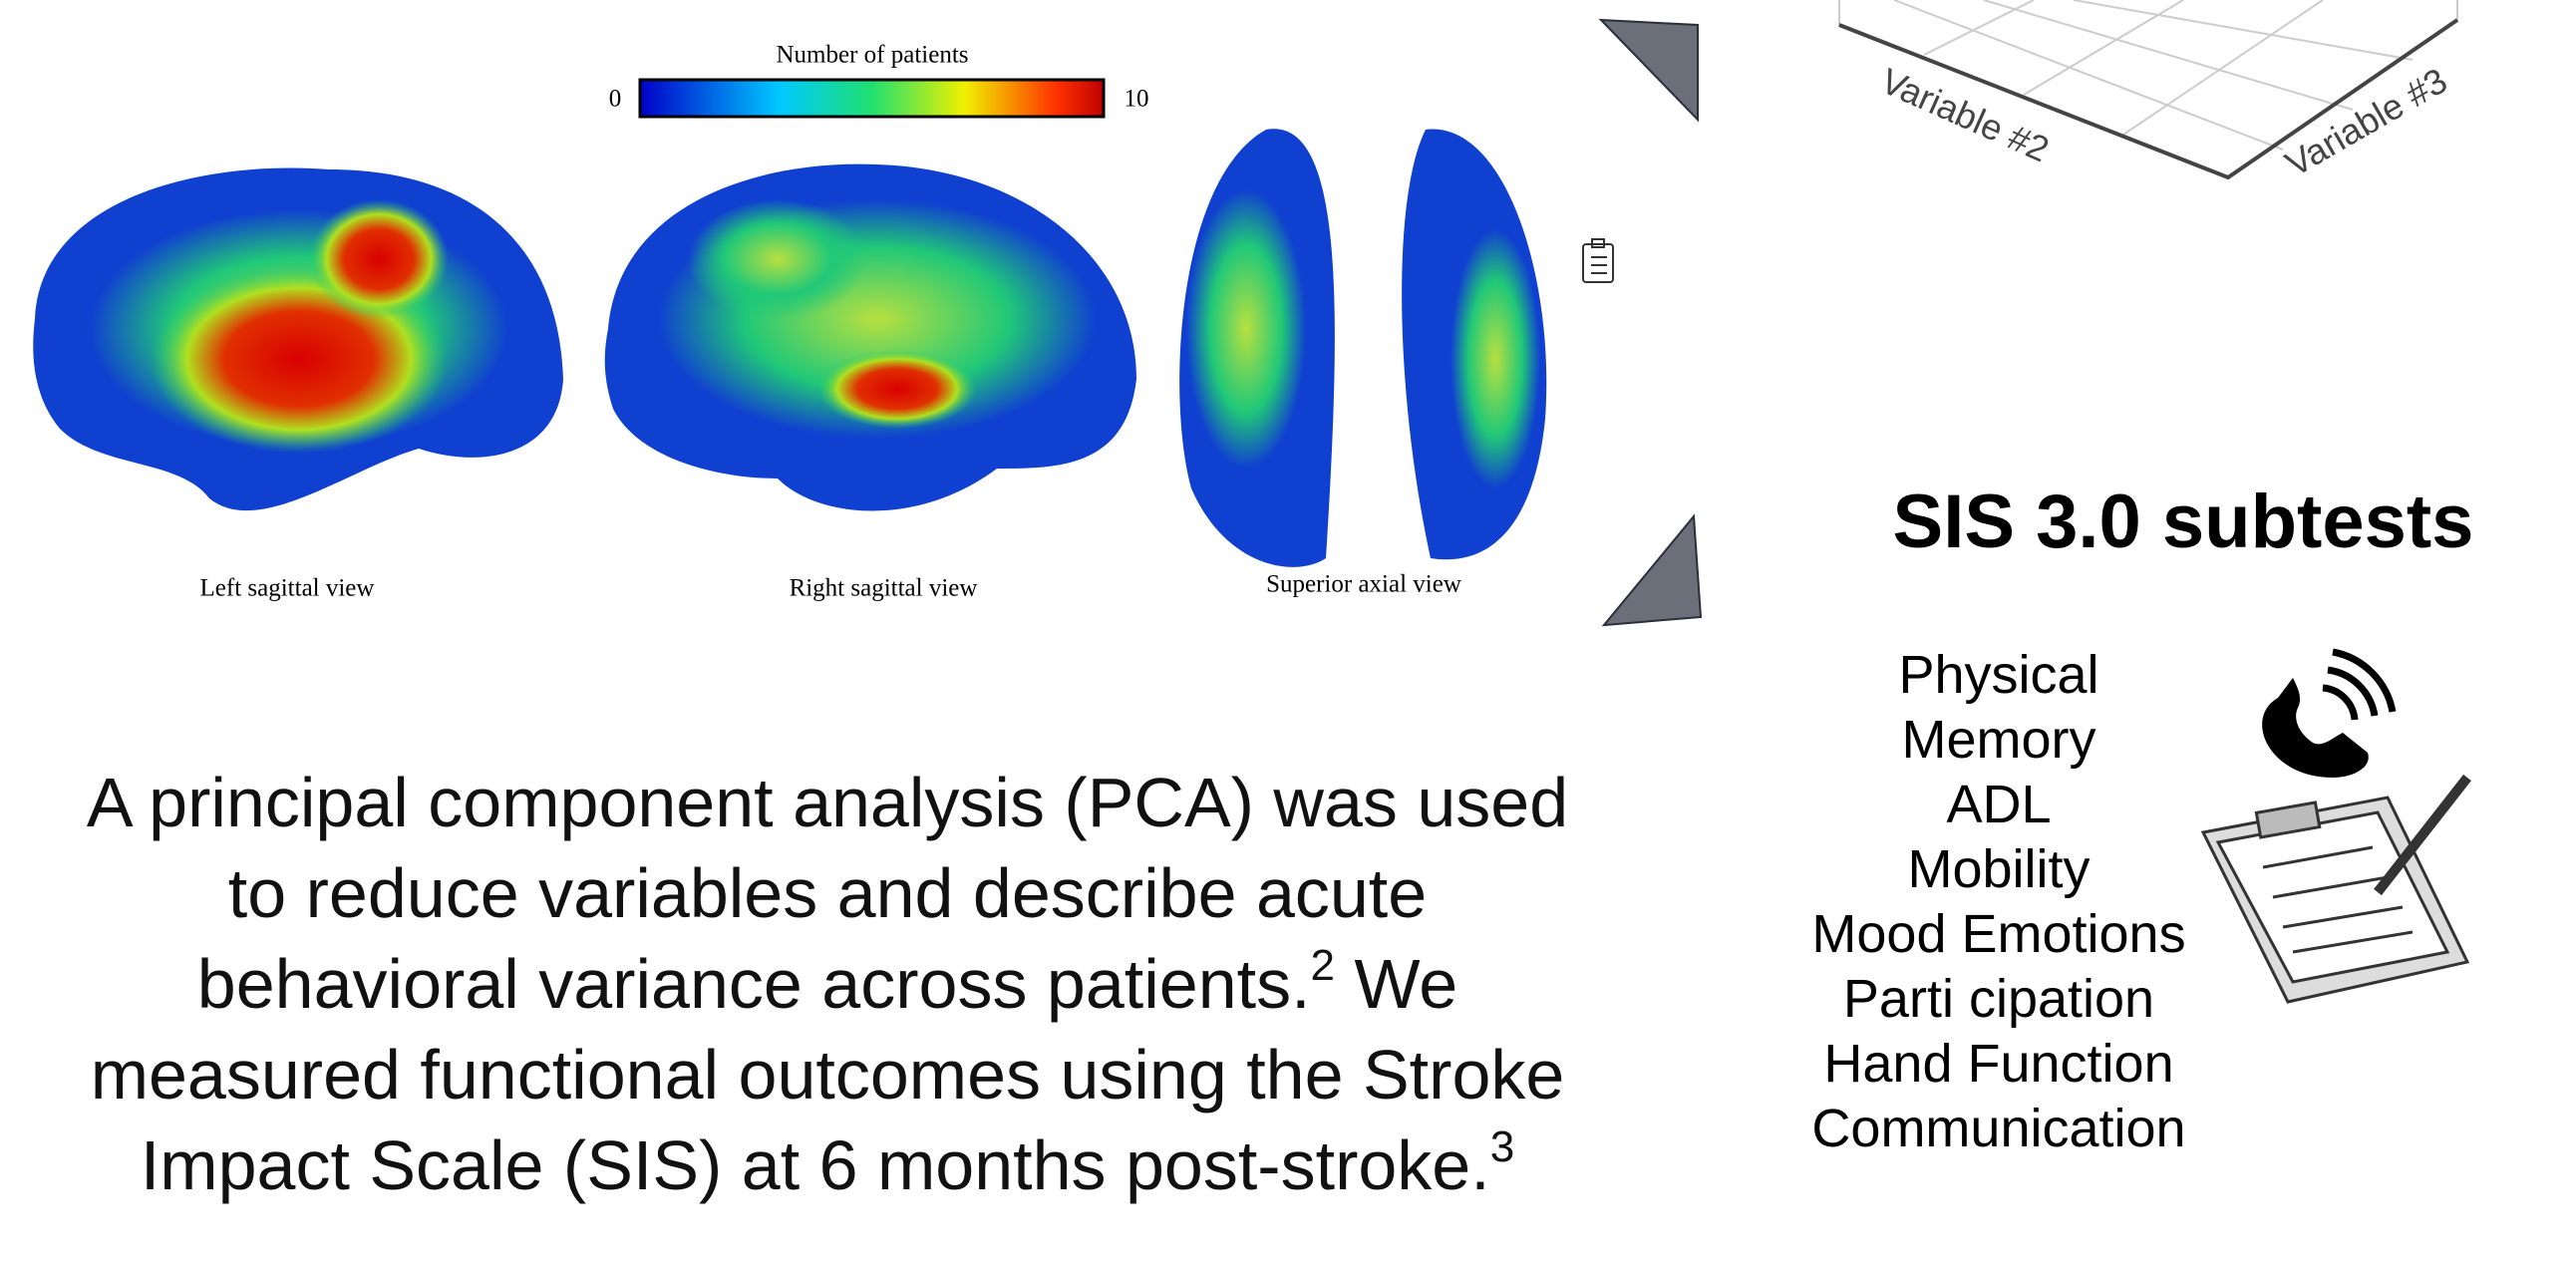 This screenshot has height=1276, width=2576. What do you see at coordinates (2183, 521) in the screenshot?
I see `sis-title: SIS 3.0 subtests` at bounding box center [2183, 521].